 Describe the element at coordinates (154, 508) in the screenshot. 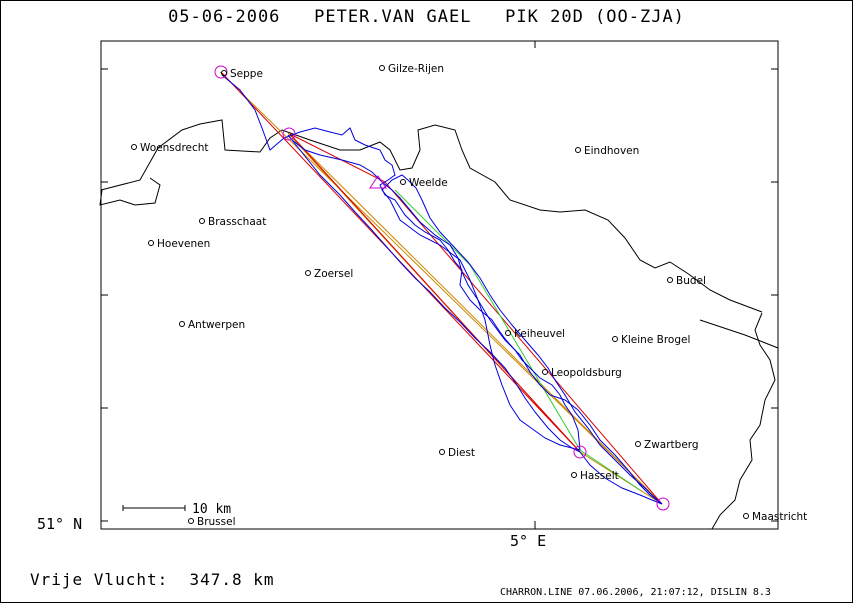

I see `scale-bar` at that location.